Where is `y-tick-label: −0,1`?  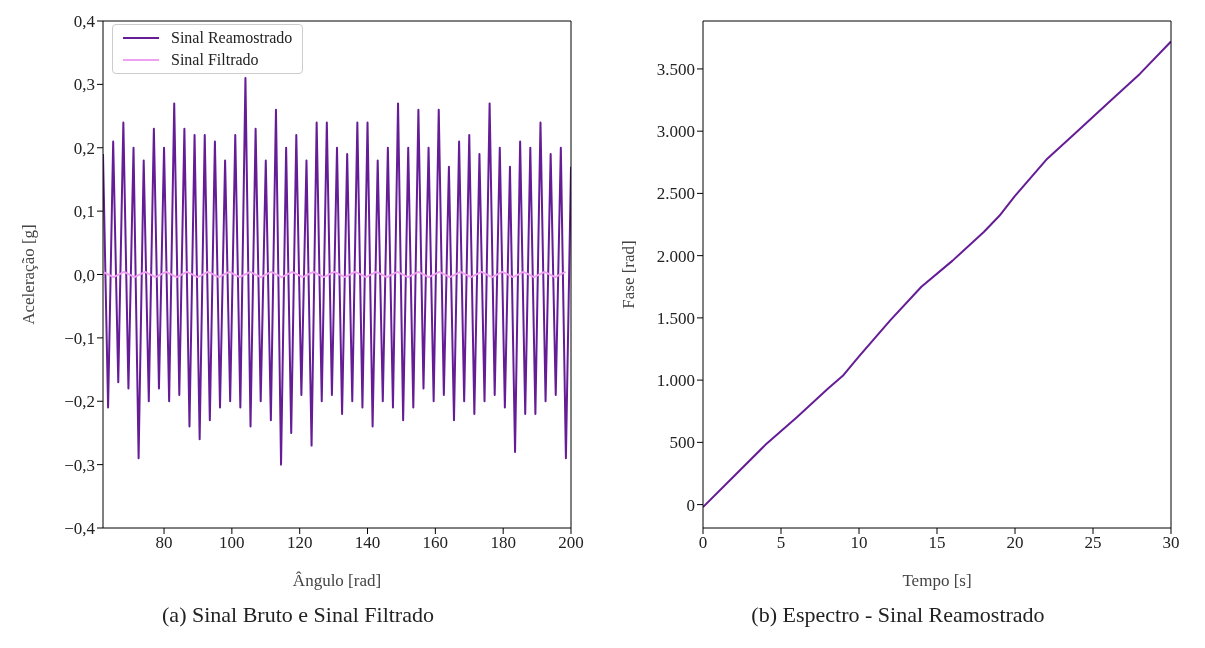
y-tick-label: −0,1 is located at coordinates (79, 338).